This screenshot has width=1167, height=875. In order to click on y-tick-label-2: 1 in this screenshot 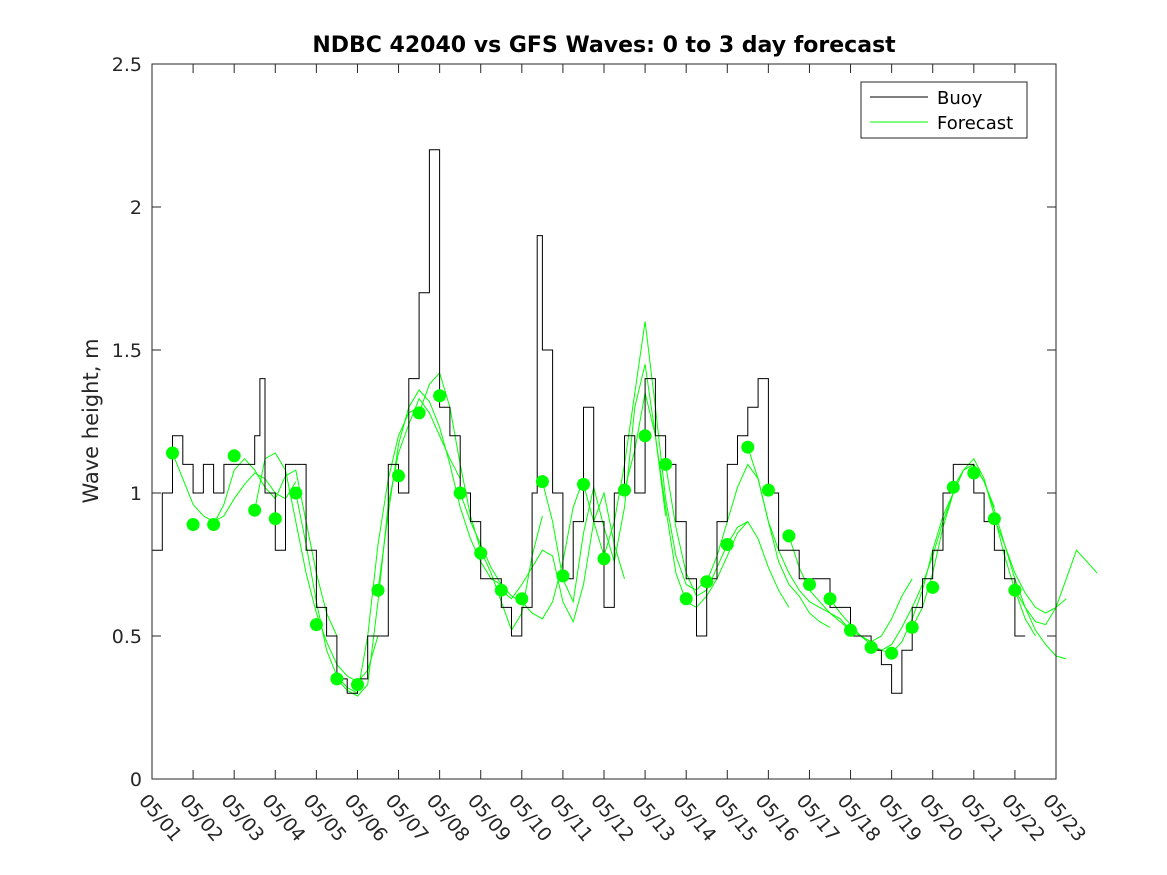, I will do `click(136, 494)`.